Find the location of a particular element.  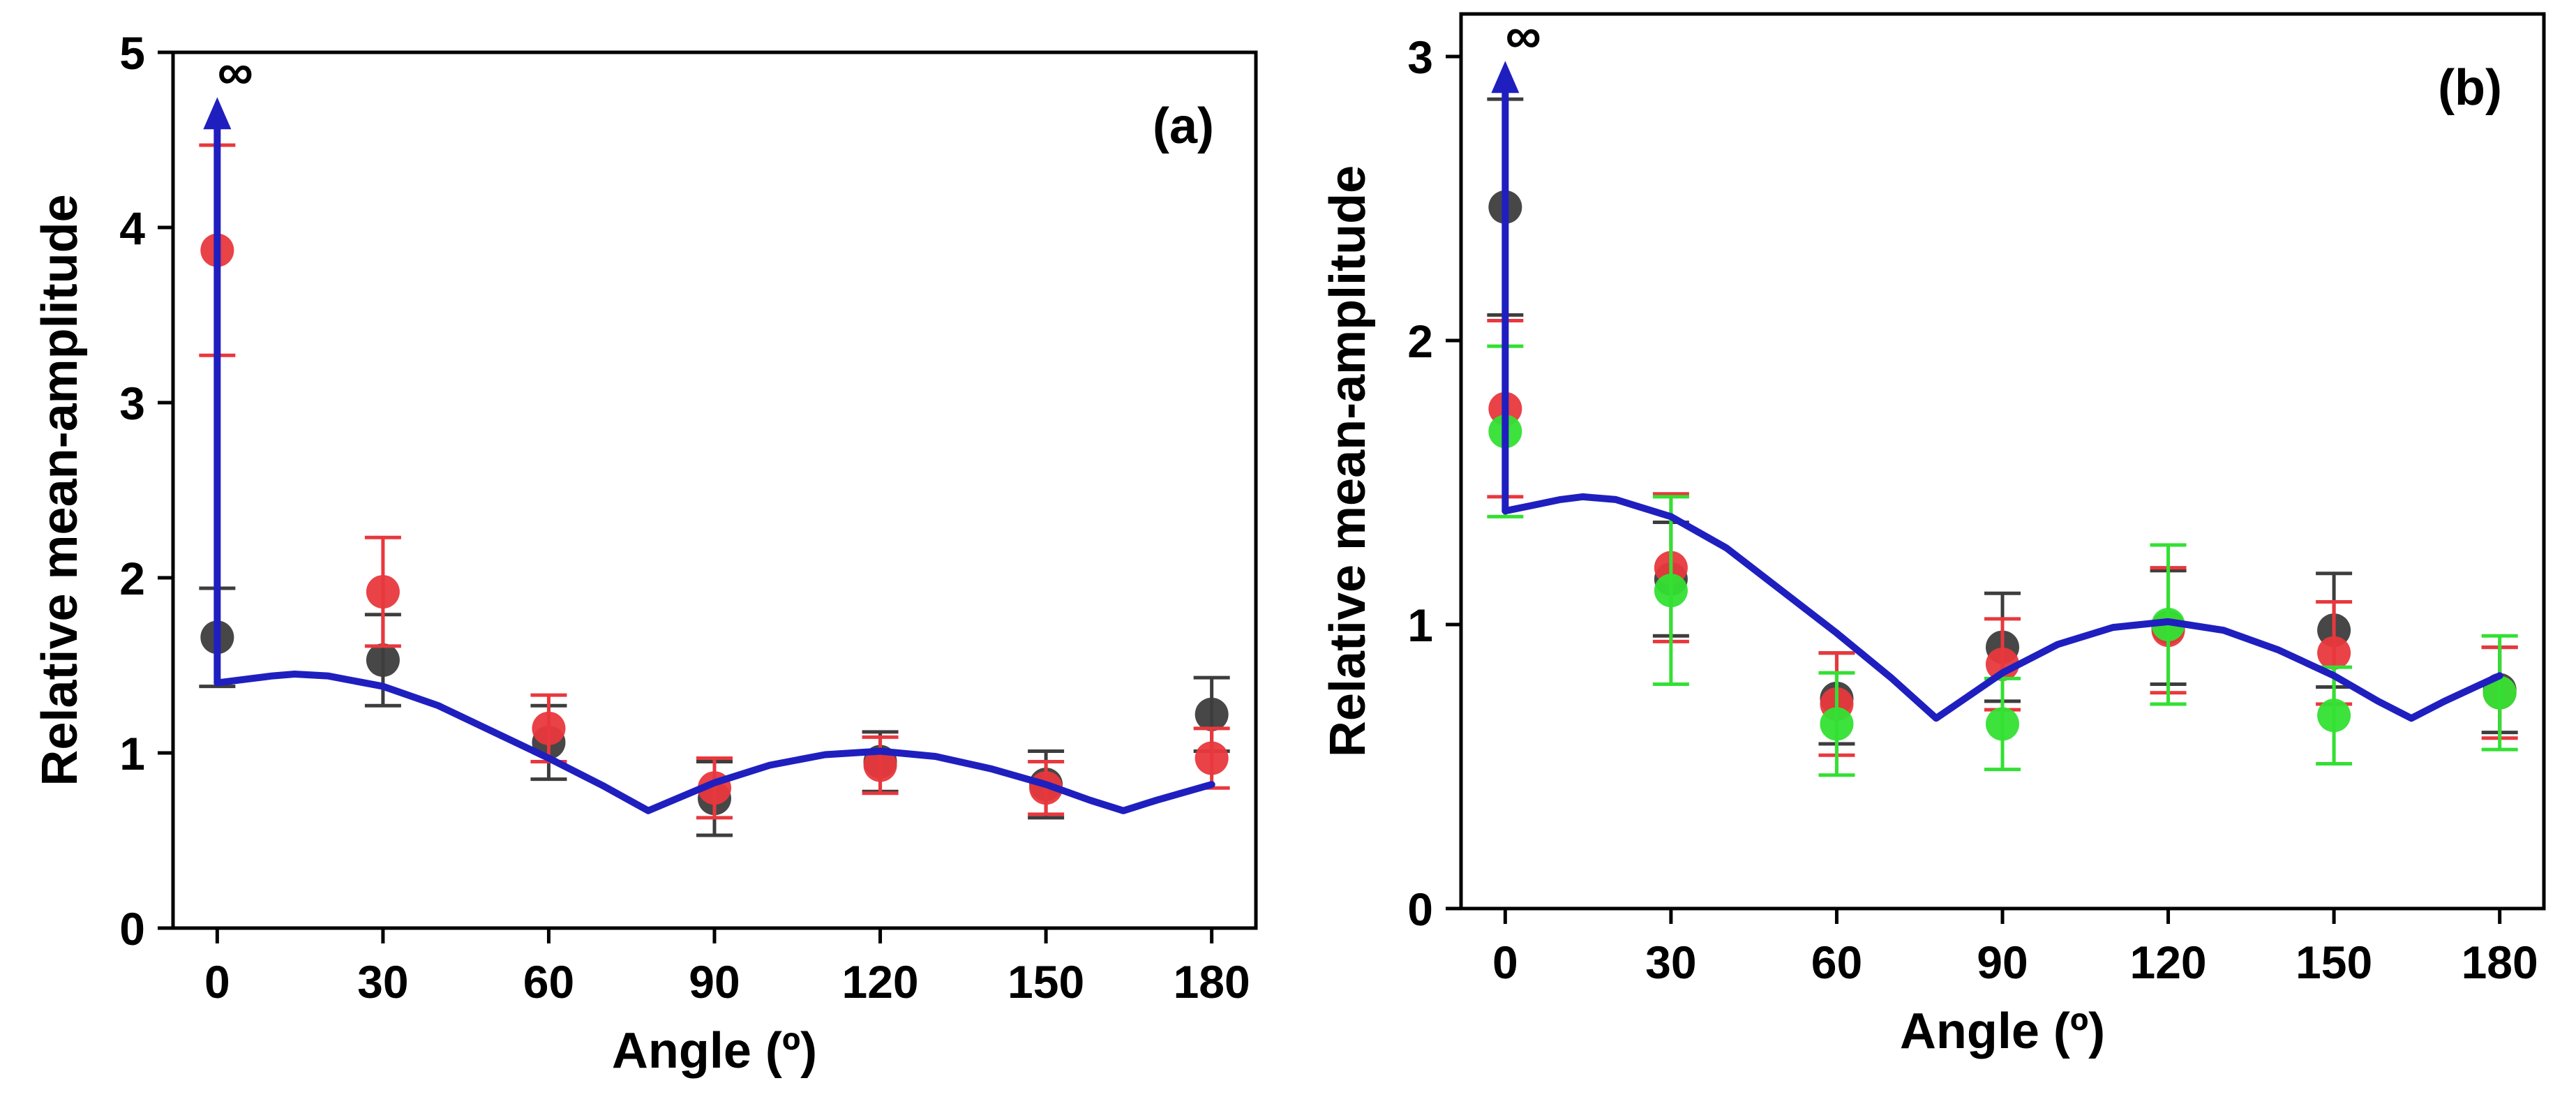

panel-label: (b) is located at coordinates (2470, 88).